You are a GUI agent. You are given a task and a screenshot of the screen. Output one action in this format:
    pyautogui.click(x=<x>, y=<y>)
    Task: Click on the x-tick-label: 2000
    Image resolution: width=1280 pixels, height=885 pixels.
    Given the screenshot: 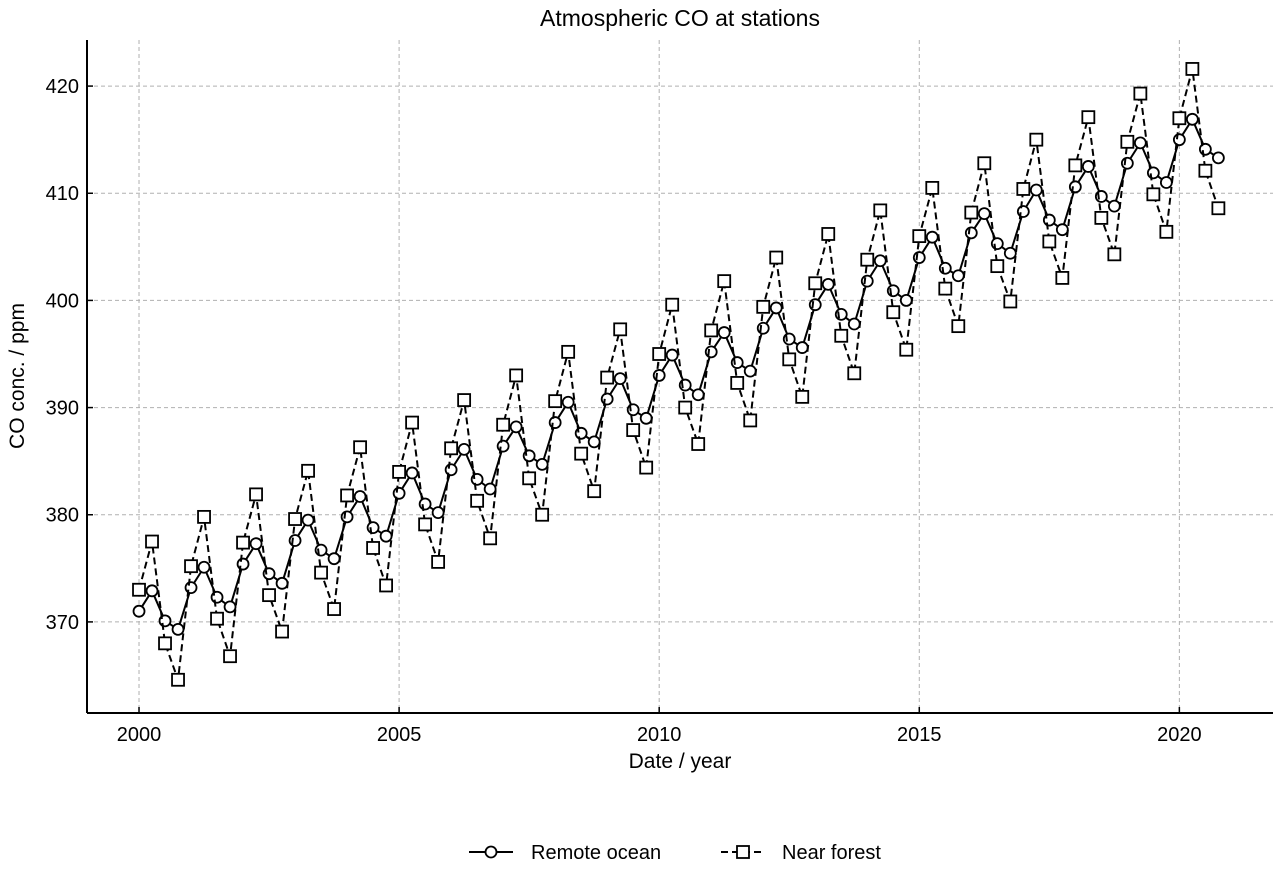 What is the action you would take?
    pyautogui.click(x=139, y=735)
    